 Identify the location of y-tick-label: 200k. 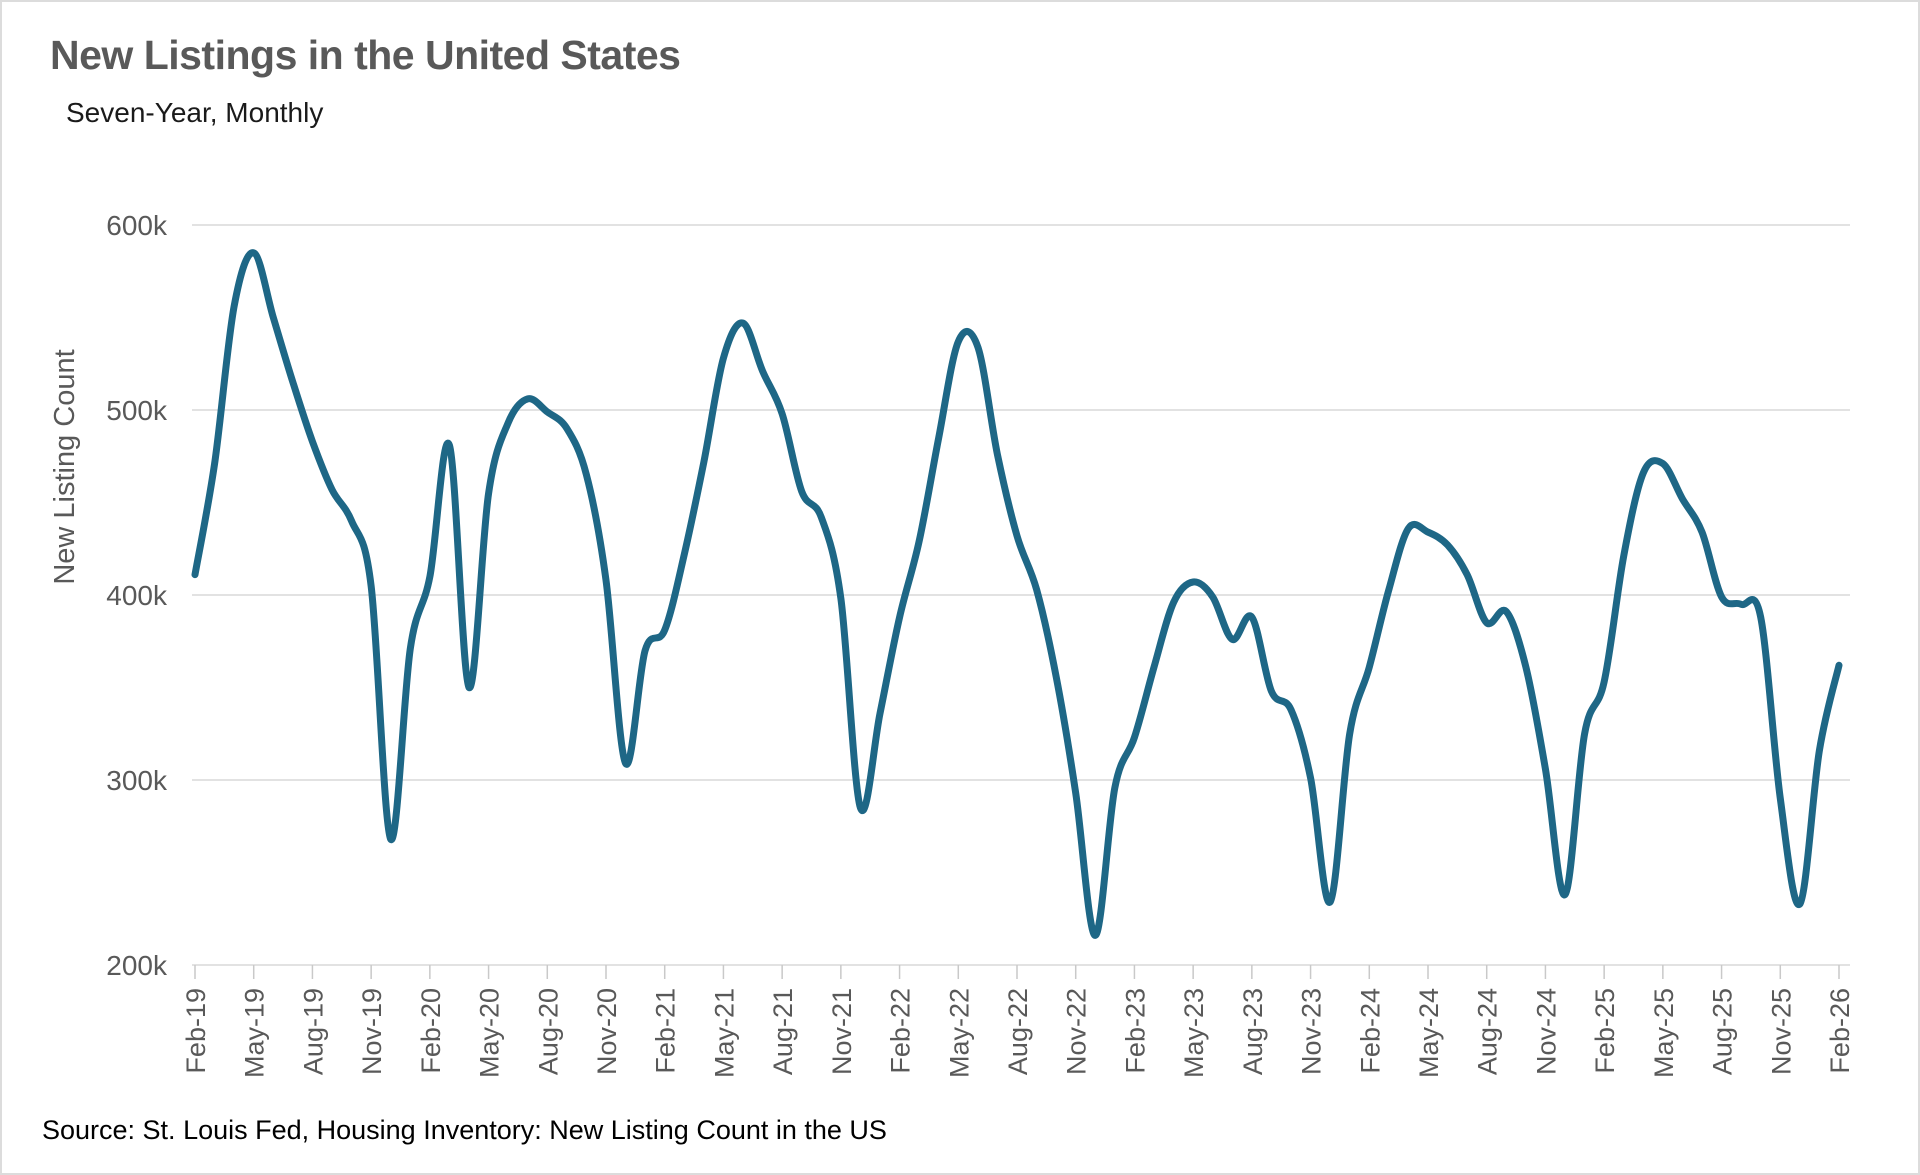
(137, 965).